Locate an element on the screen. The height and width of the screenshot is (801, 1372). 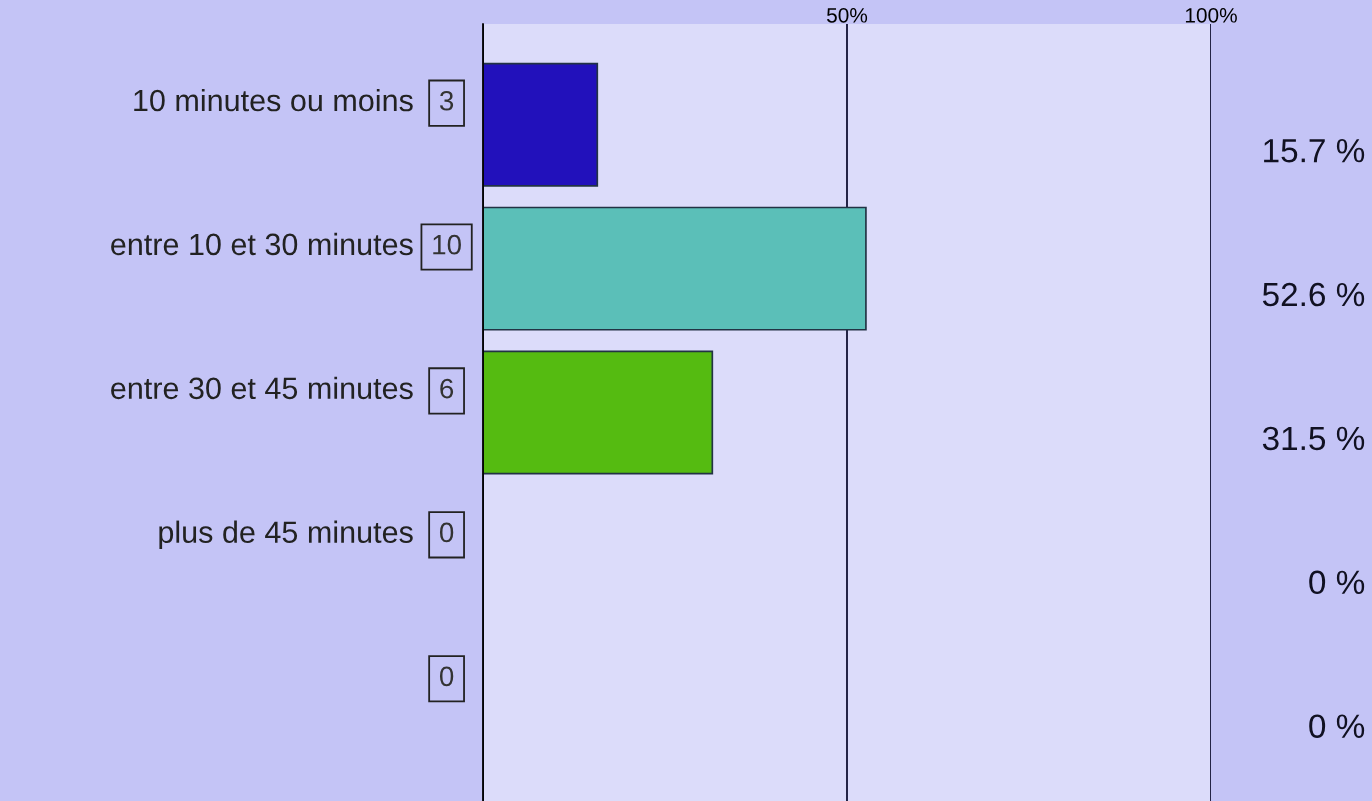
y-tick-label: plus de 45 minutes is located at coordinates (286, 535).